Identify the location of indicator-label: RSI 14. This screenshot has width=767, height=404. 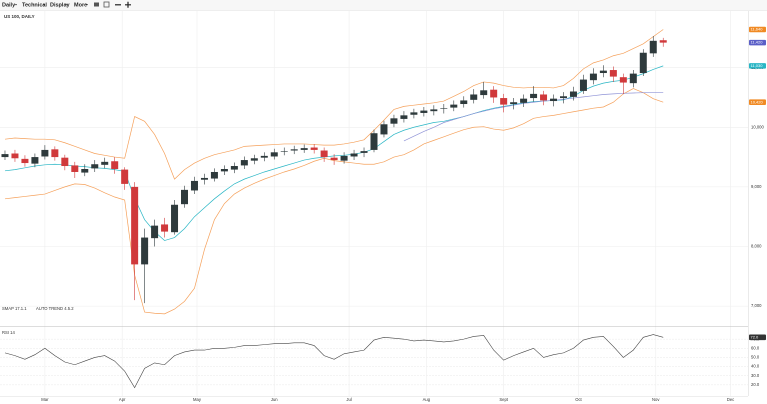
(8, 332).